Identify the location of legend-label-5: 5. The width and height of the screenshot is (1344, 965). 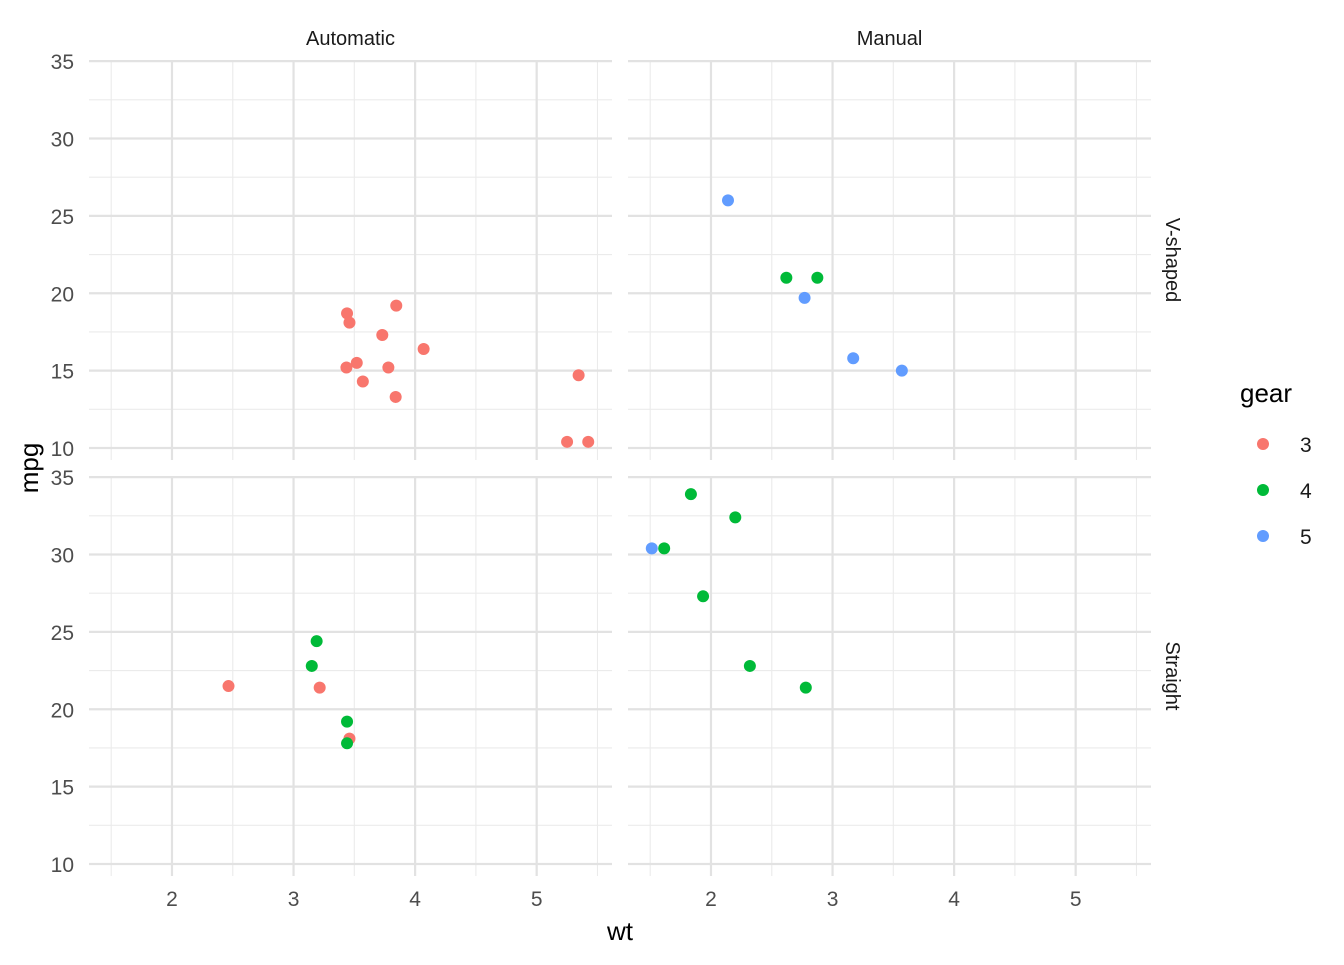
(1306, 537).